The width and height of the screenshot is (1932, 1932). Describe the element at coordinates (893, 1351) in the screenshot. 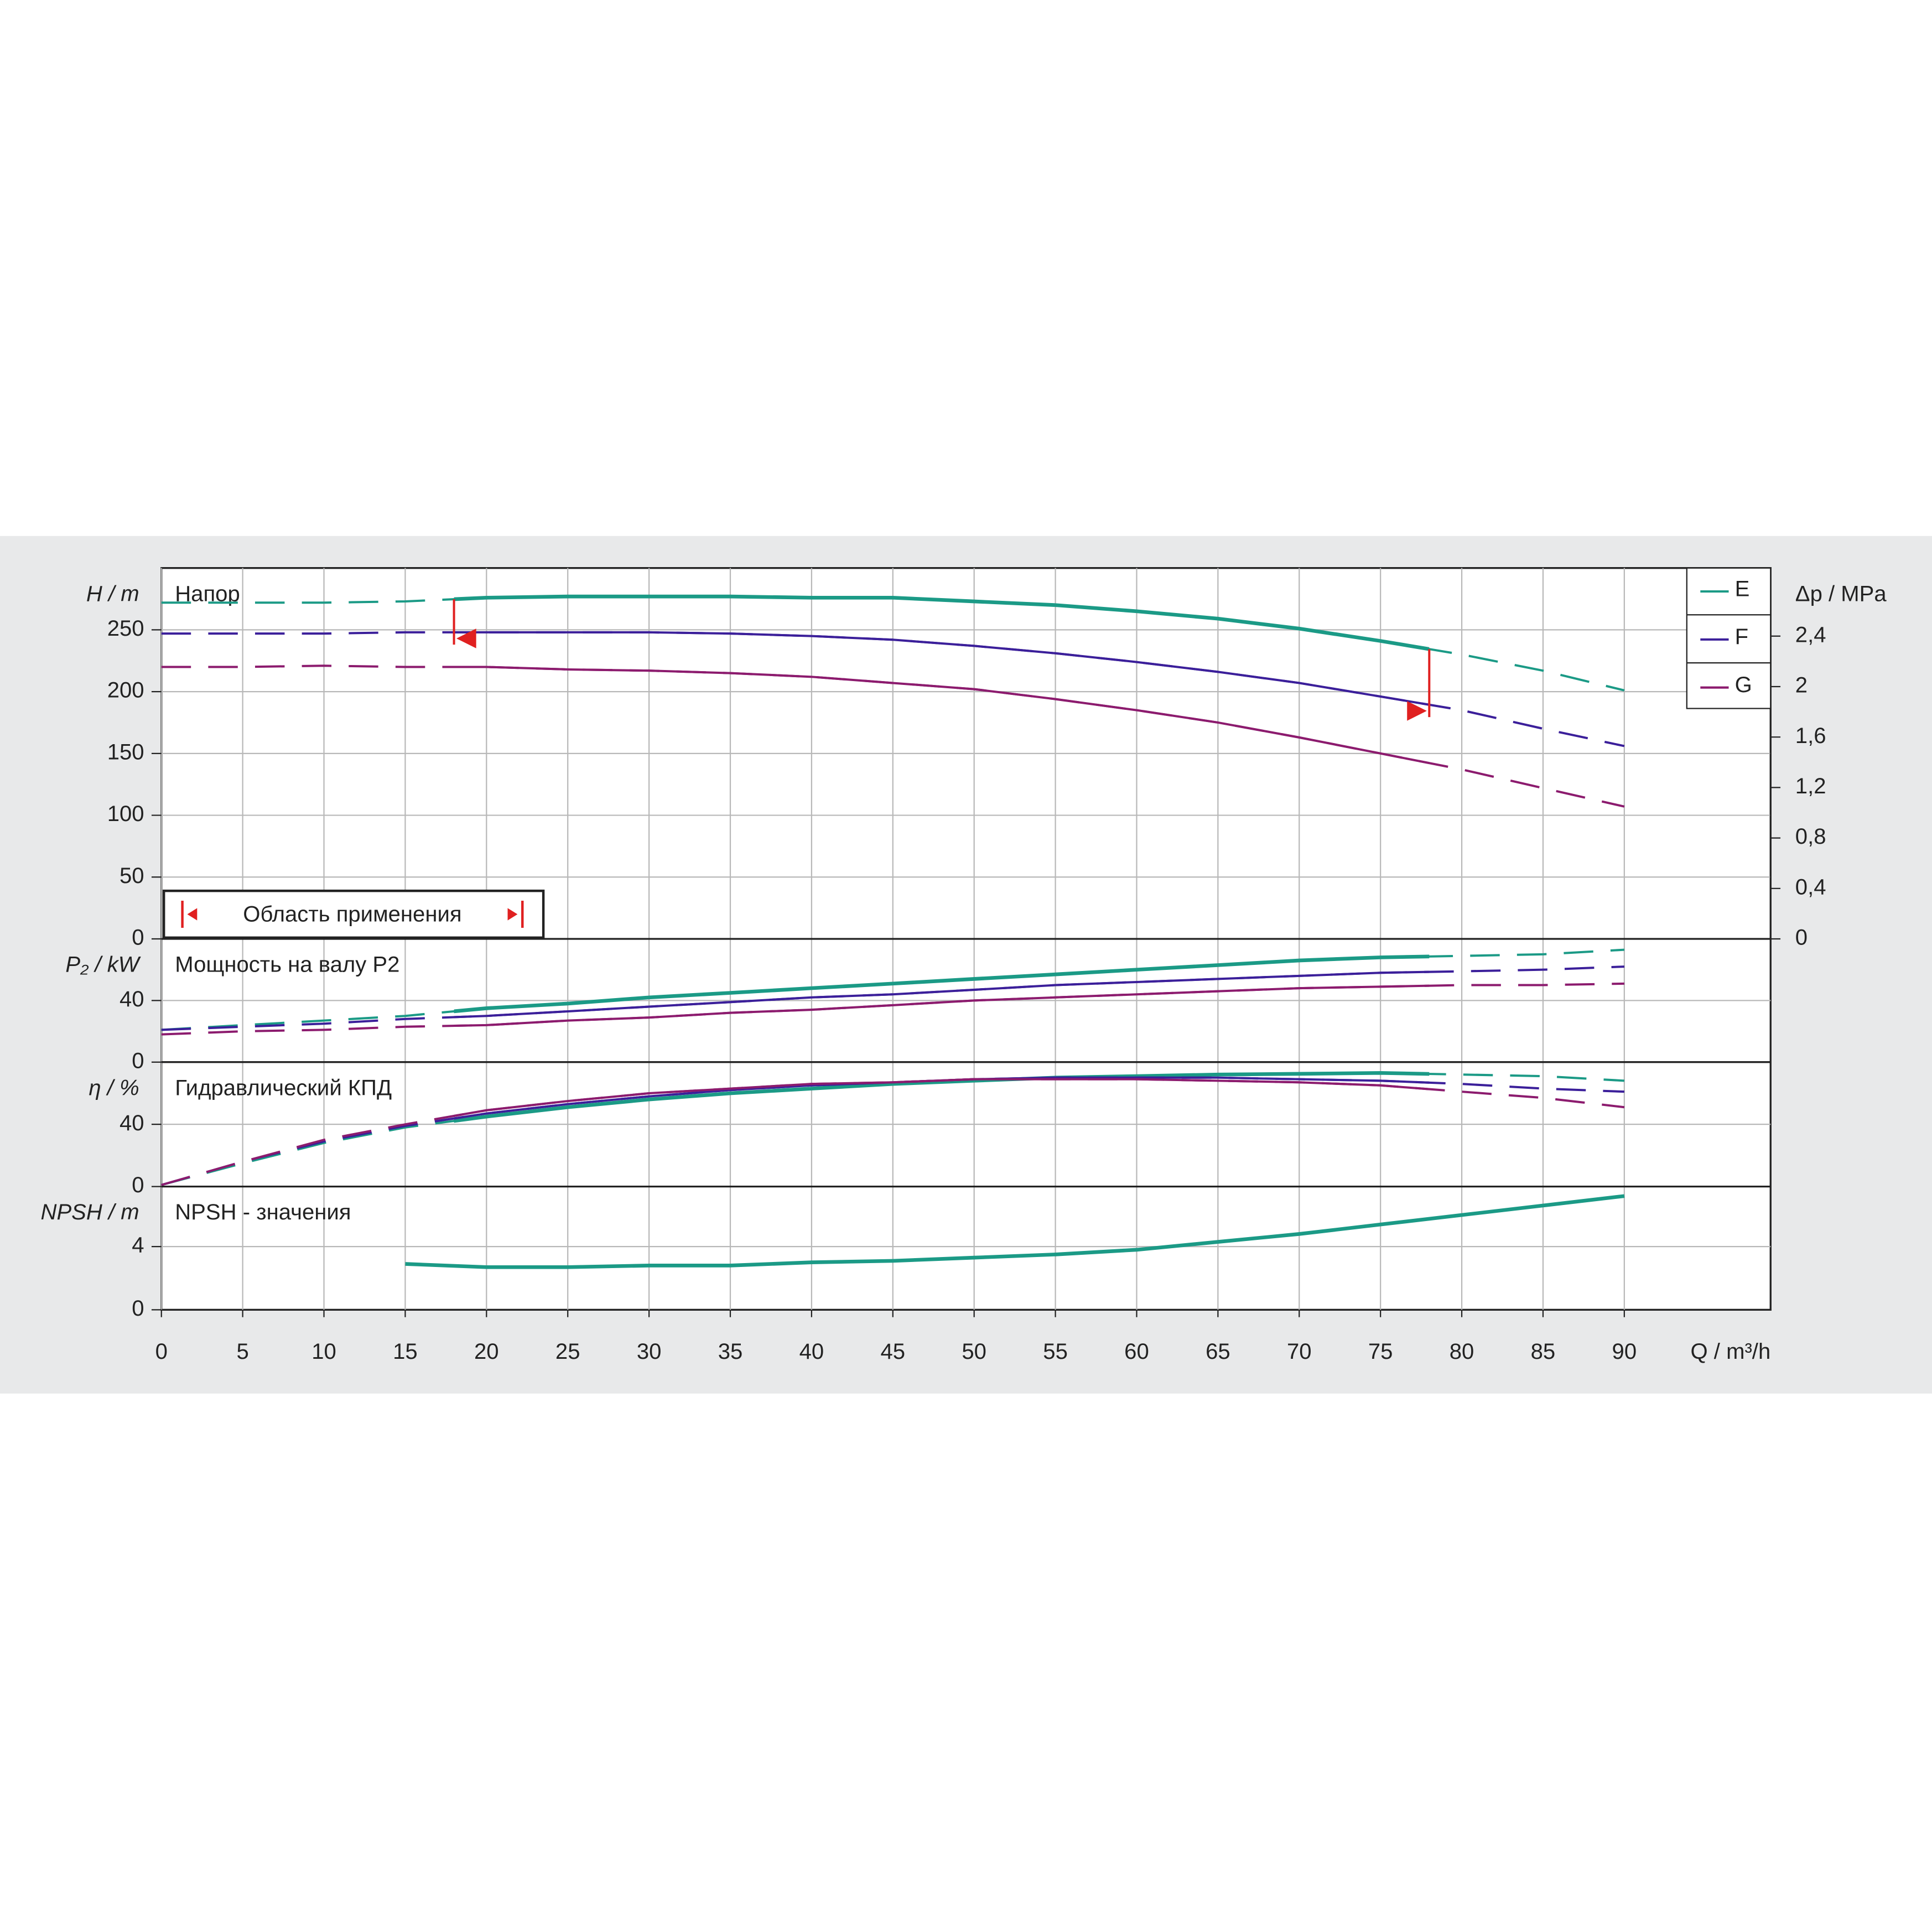

I see `x-tick-label: 45` at that location.